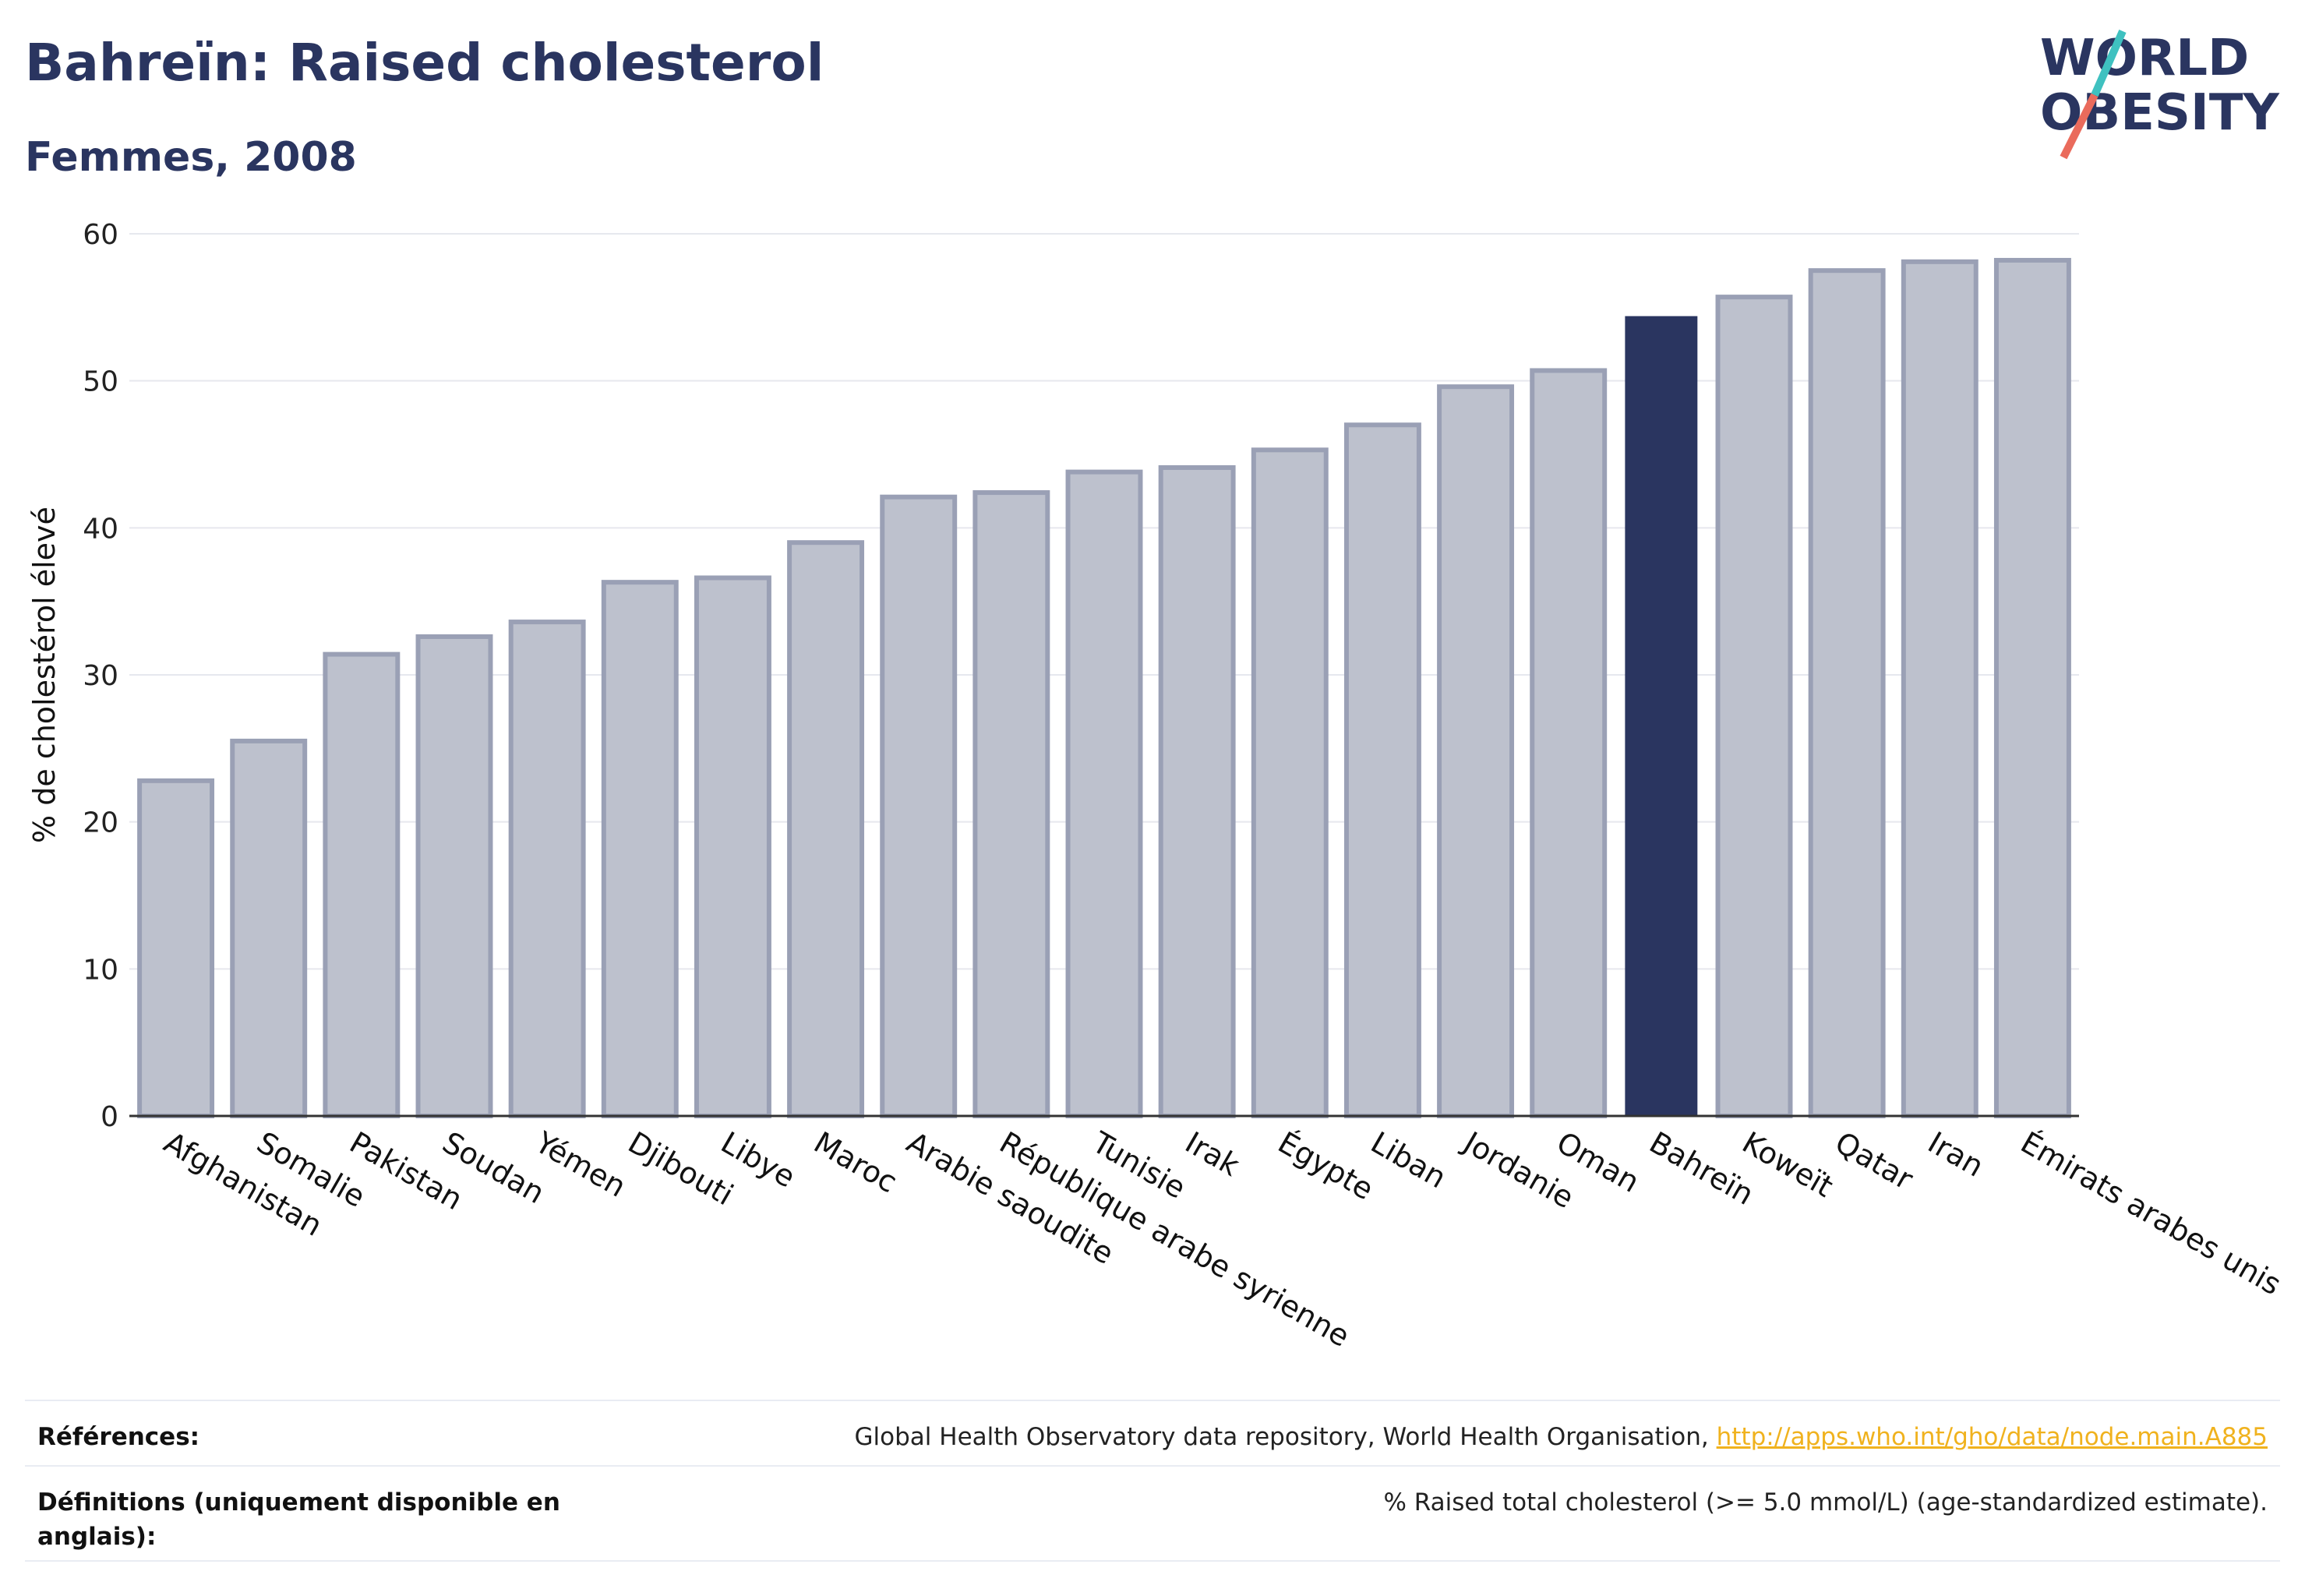 This screenshot has height=1596, width=2305. What do you see at coordinates (1104, 793) in the screenshot?
I see `bar-tunisie` at bounding box center [1104, 793].